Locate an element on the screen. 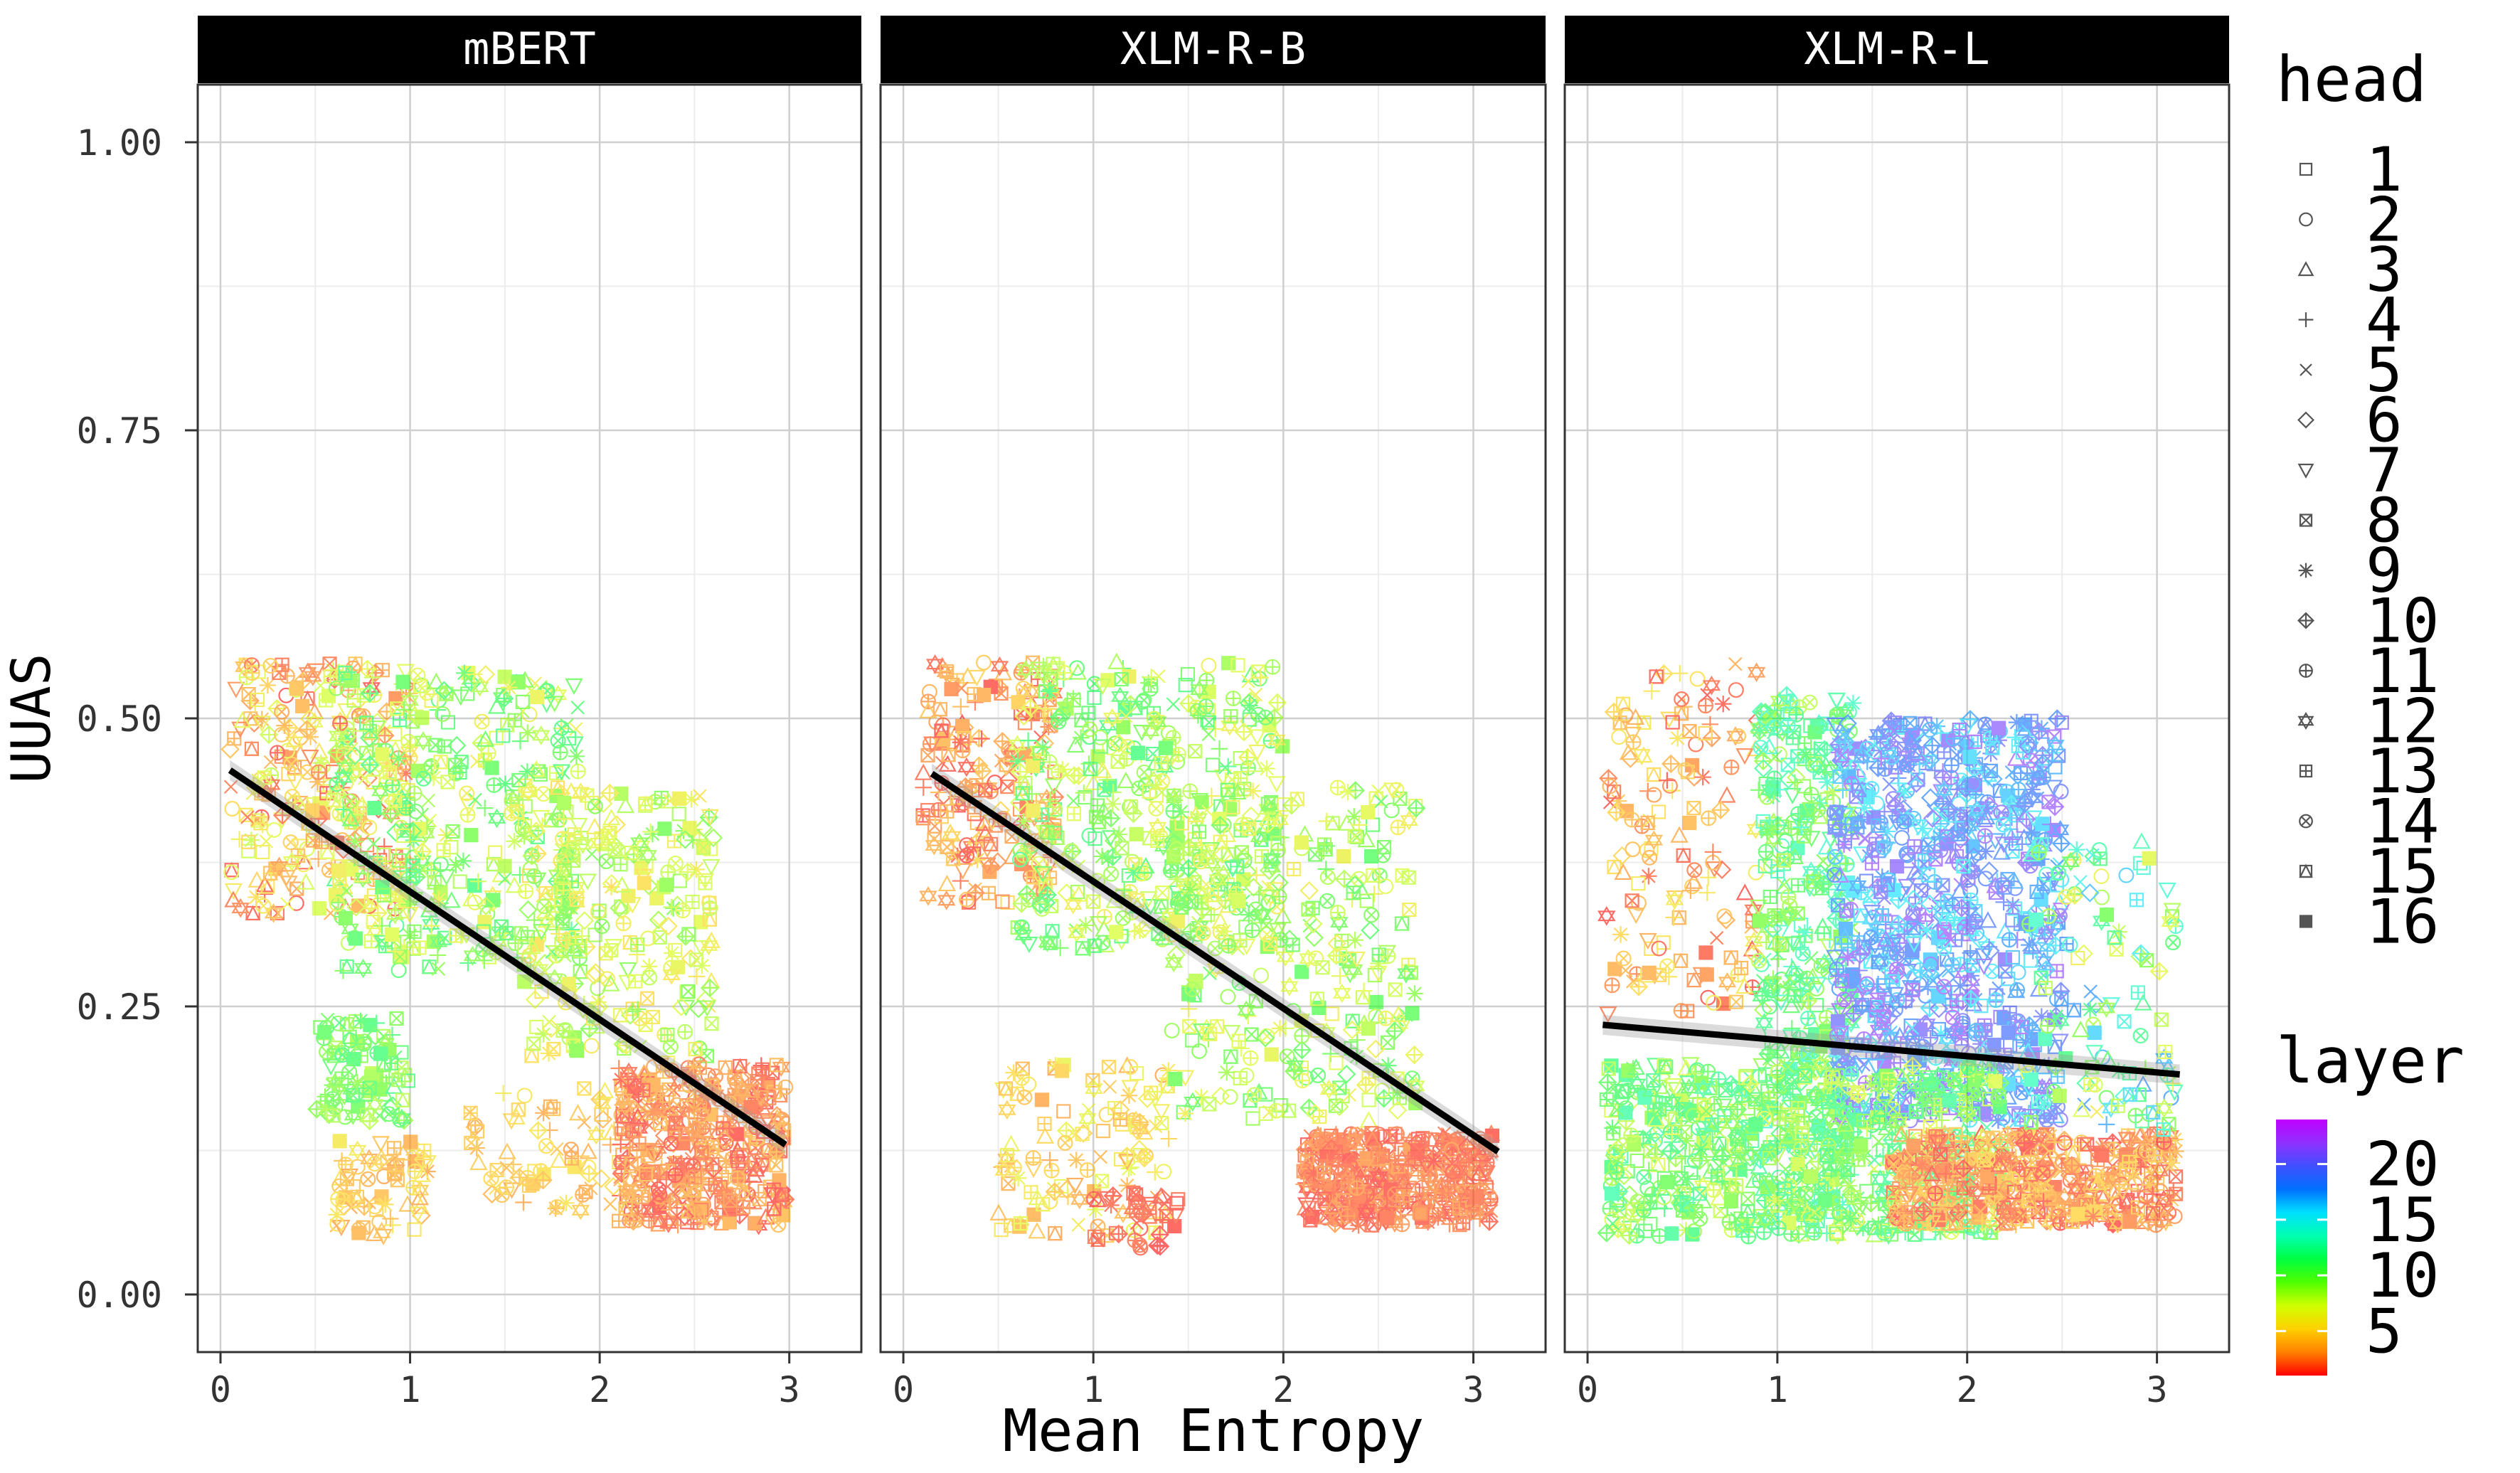 Image resolution: width=2520 pixels, height=1473 pixels. y-tick-label: 0.25 is located at coordinates (119, 1007).